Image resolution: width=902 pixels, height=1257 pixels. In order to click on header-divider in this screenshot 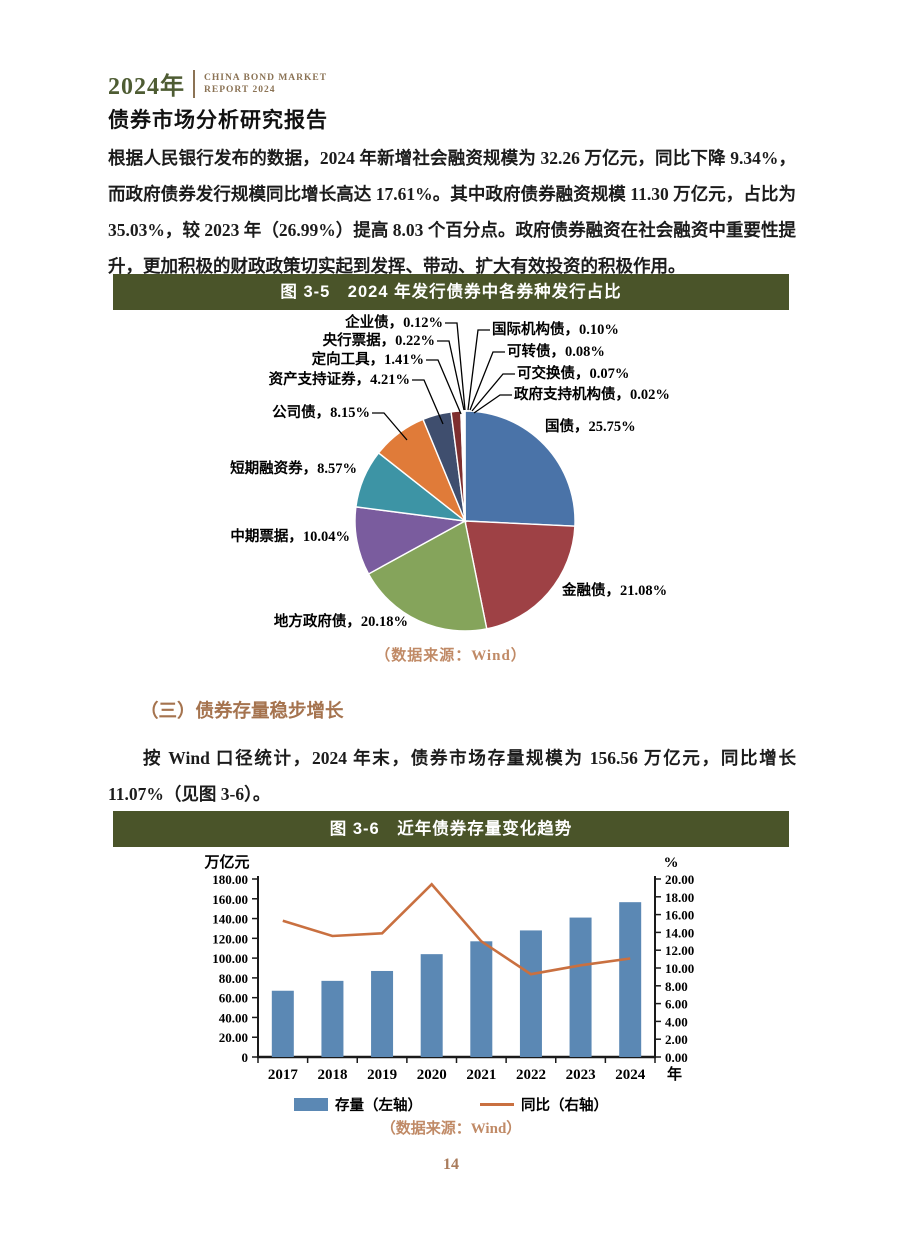, I will do `click(194, 83)`.